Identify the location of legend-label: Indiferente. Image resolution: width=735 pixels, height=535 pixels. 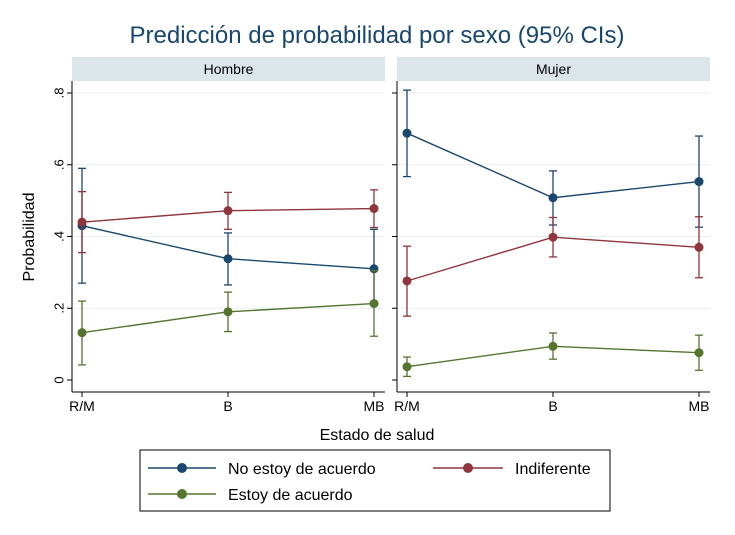
(553, 469).